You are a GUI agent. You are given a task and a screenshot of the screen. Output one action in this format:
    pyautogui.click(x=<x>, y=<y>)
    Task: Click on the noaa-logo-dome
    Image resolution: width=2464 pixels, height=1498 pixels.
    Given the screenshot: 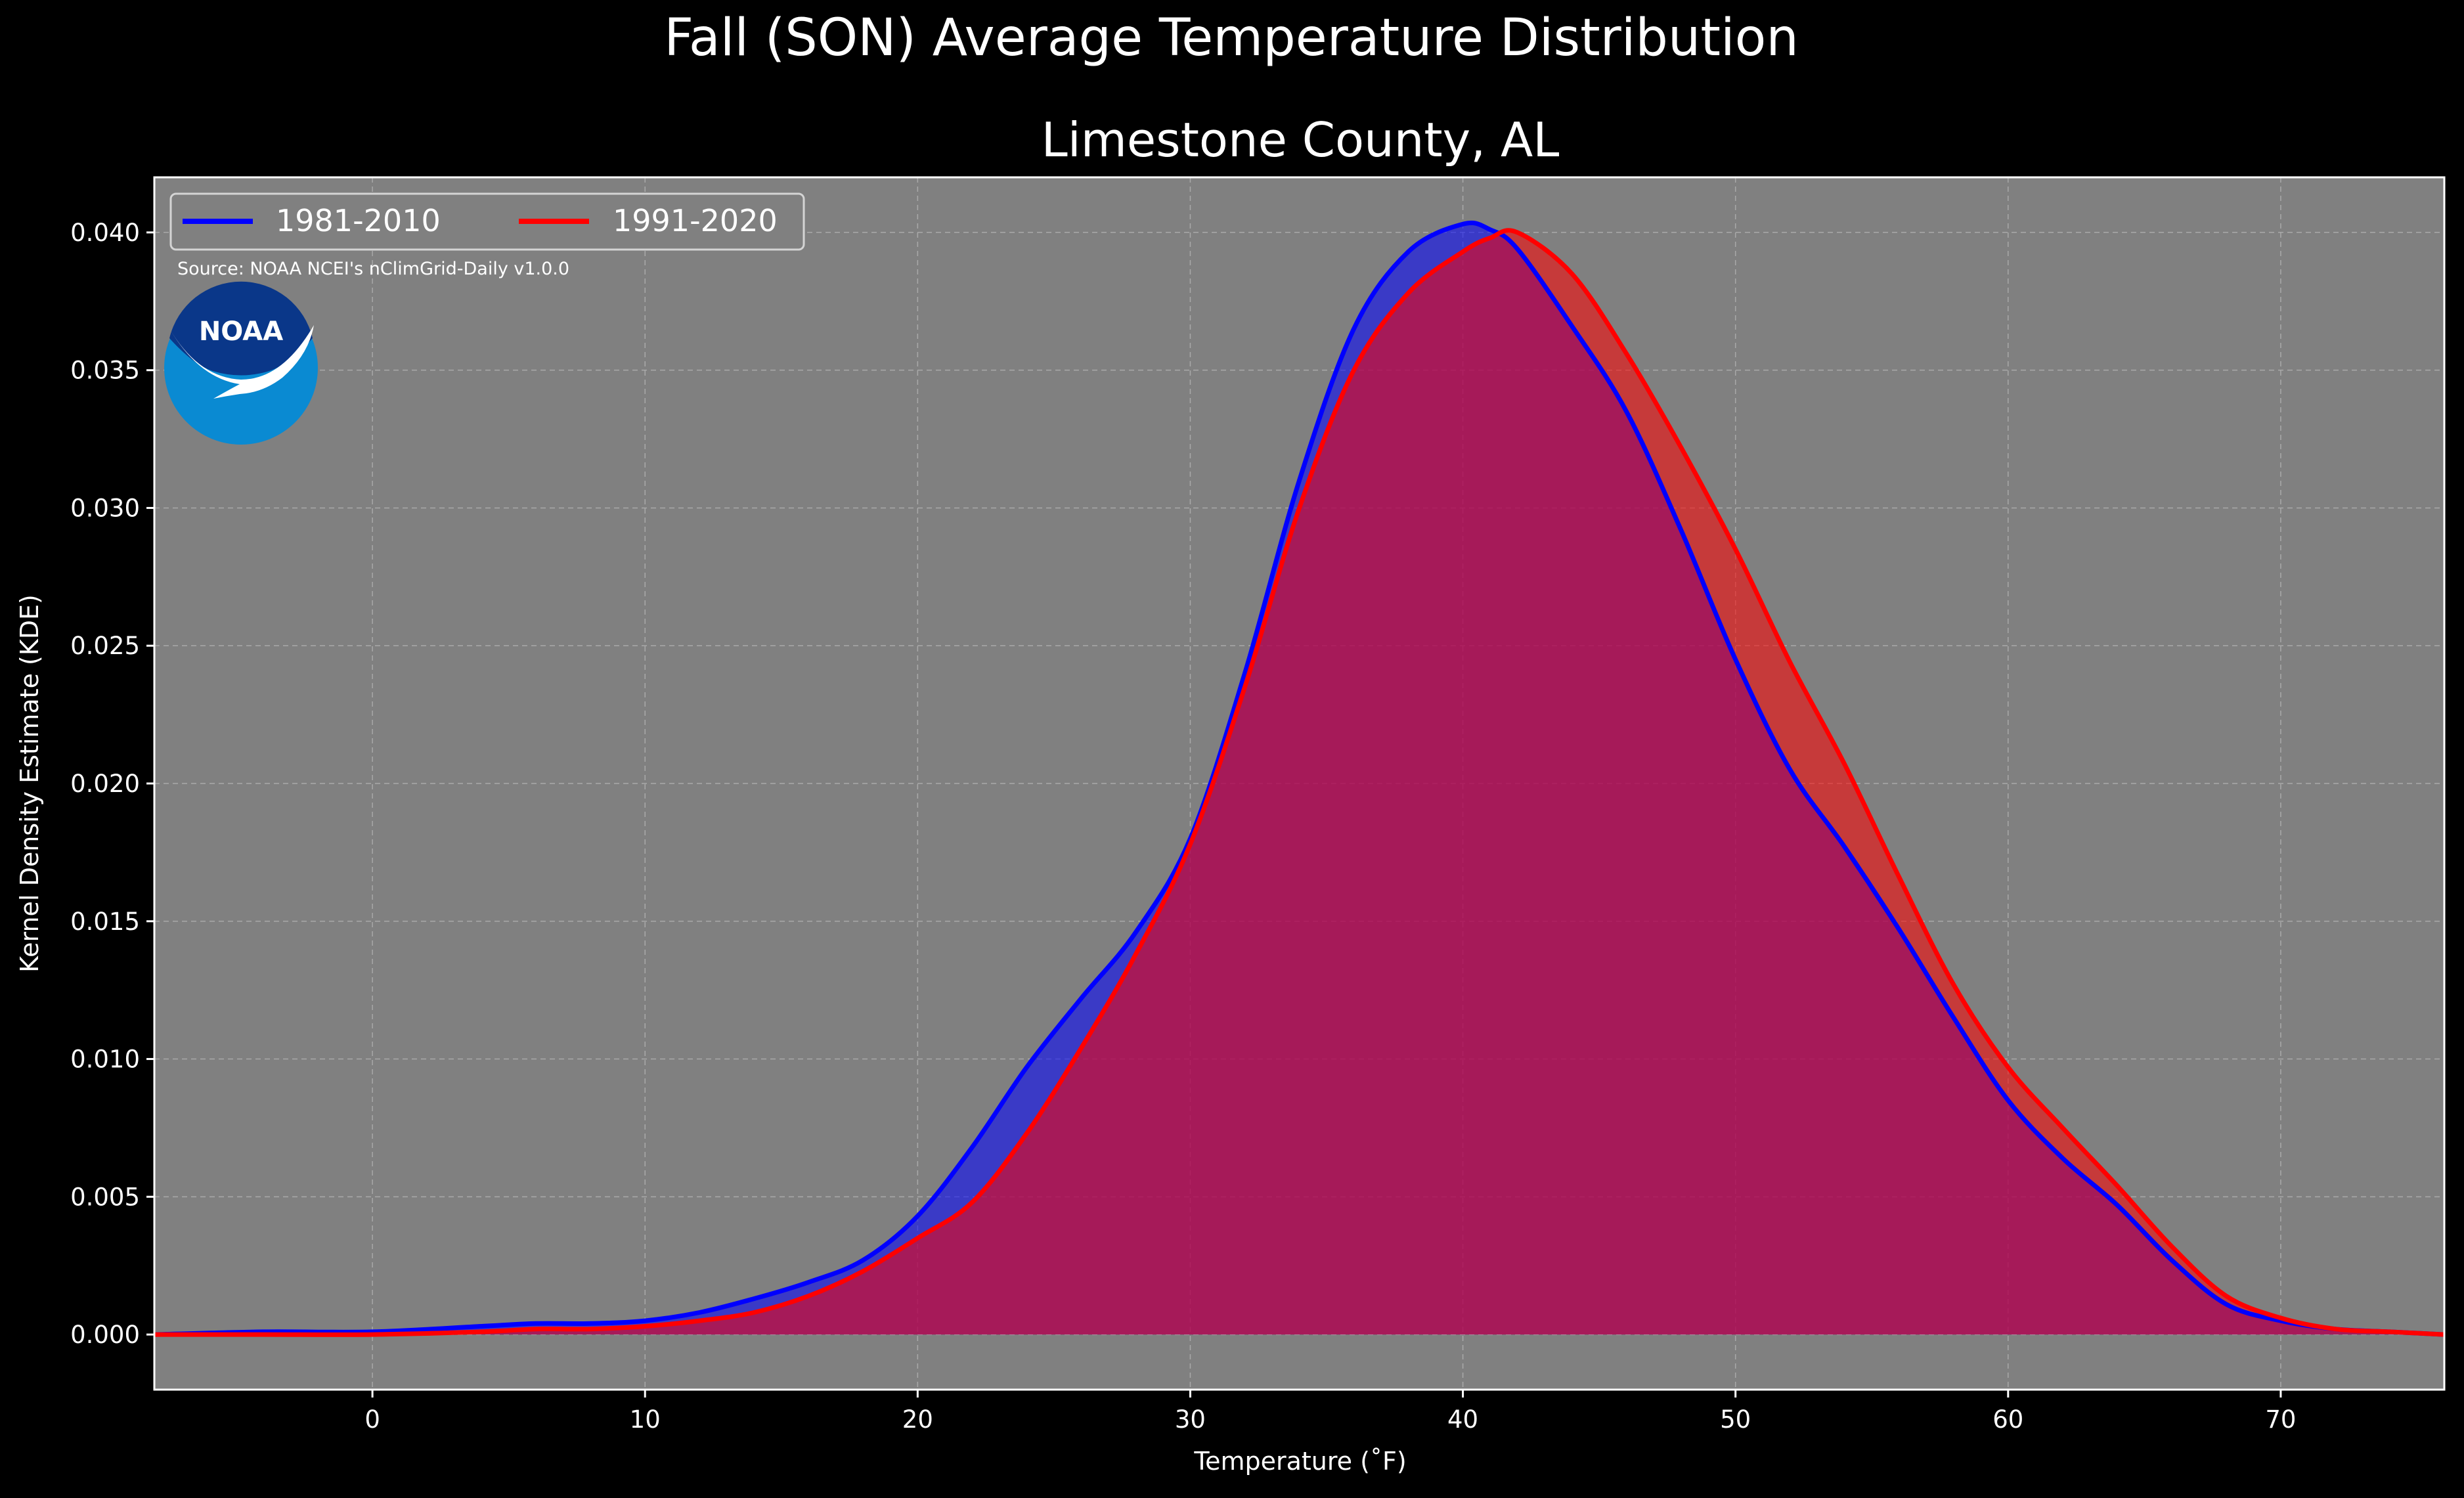 What is the action you would take?
    pyautogui.click(x=241, y=328)
    